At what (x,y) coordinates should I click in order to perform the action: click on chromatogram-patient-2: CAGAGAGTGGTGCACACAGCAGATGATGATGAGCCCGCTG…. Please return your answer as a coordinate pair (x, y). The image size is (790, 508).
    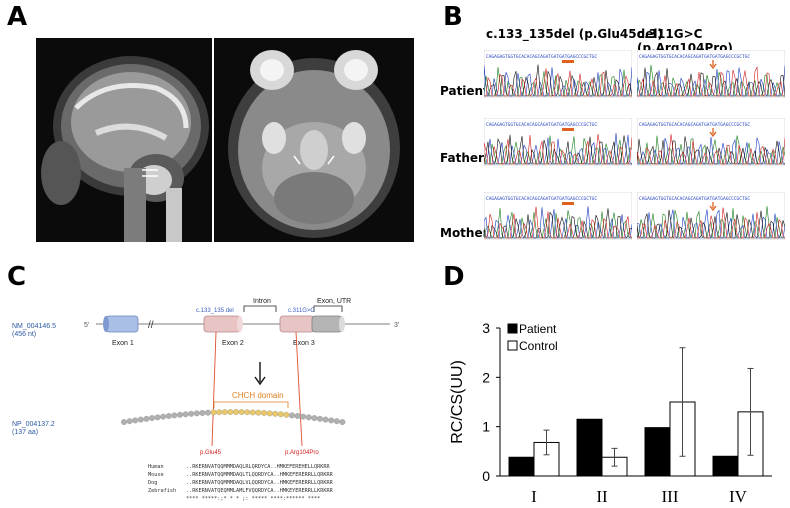
    Looking at the image, I should click on (711, 74).